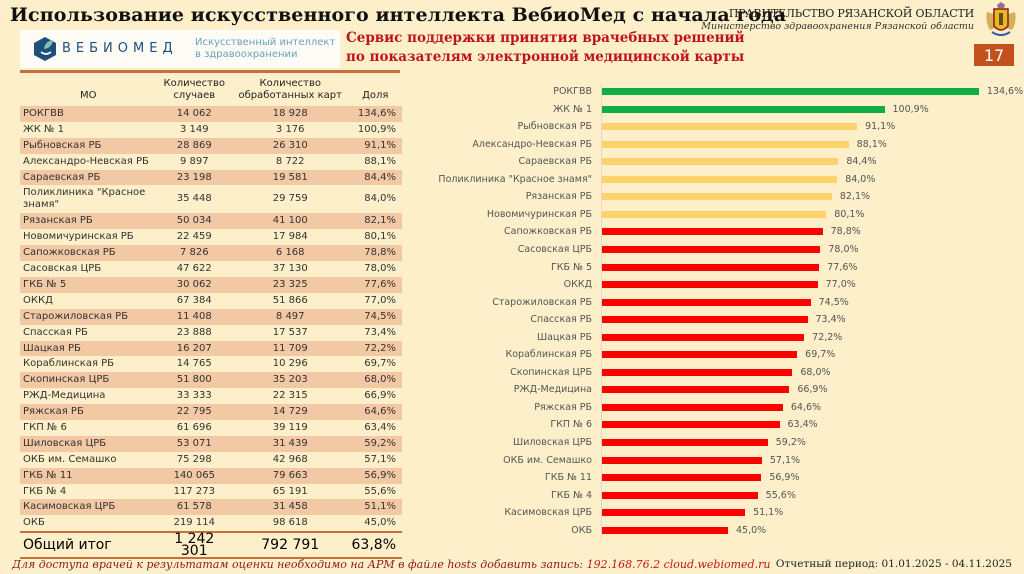 Image resolution: width=1024 pixels, height=574 pixels. Describe the element at coordinates (710, 128) in the screenshot. I see `chart-row: Рыбновская РБ 91,1%` at that location.